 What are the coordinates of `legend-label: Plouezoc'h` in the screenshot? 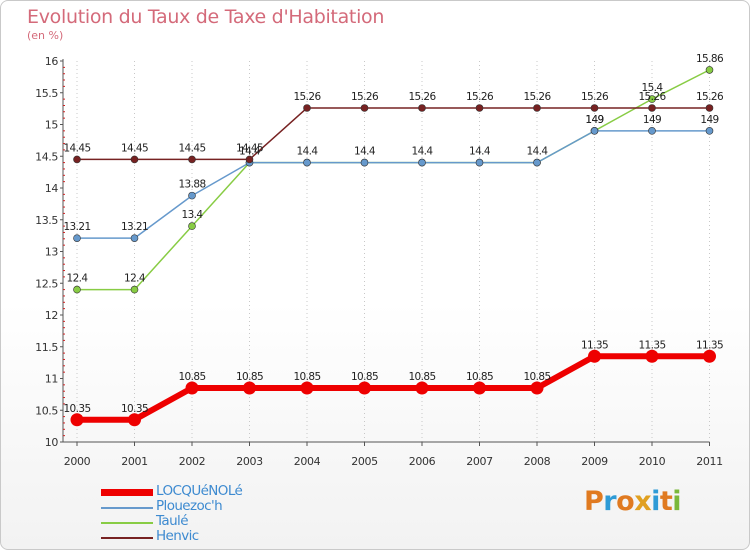 It's located at (189, 506).